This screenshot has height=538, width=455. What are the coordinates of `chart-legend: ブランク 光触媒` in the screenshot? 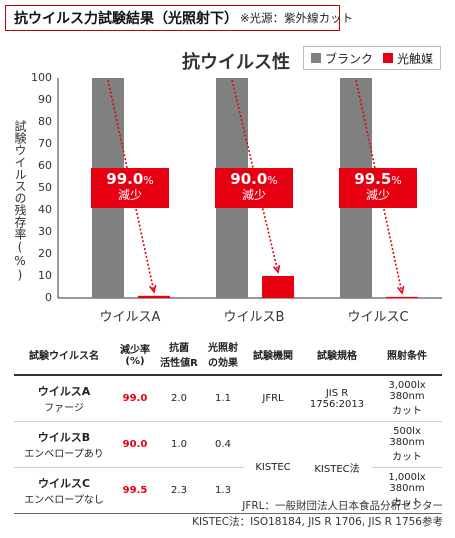 It's located at (372, 58).